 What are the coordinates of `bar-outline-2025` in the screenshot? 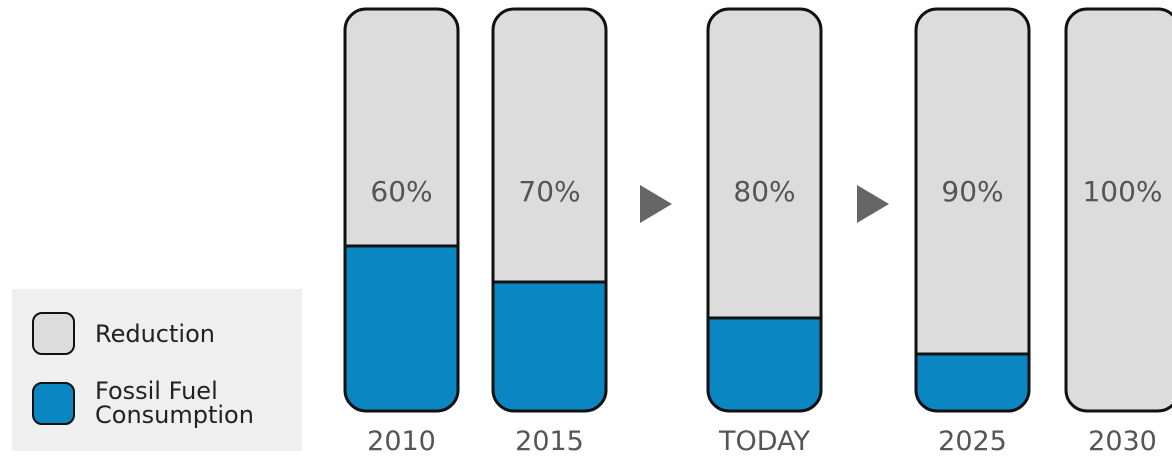 It's located at (972, 210).